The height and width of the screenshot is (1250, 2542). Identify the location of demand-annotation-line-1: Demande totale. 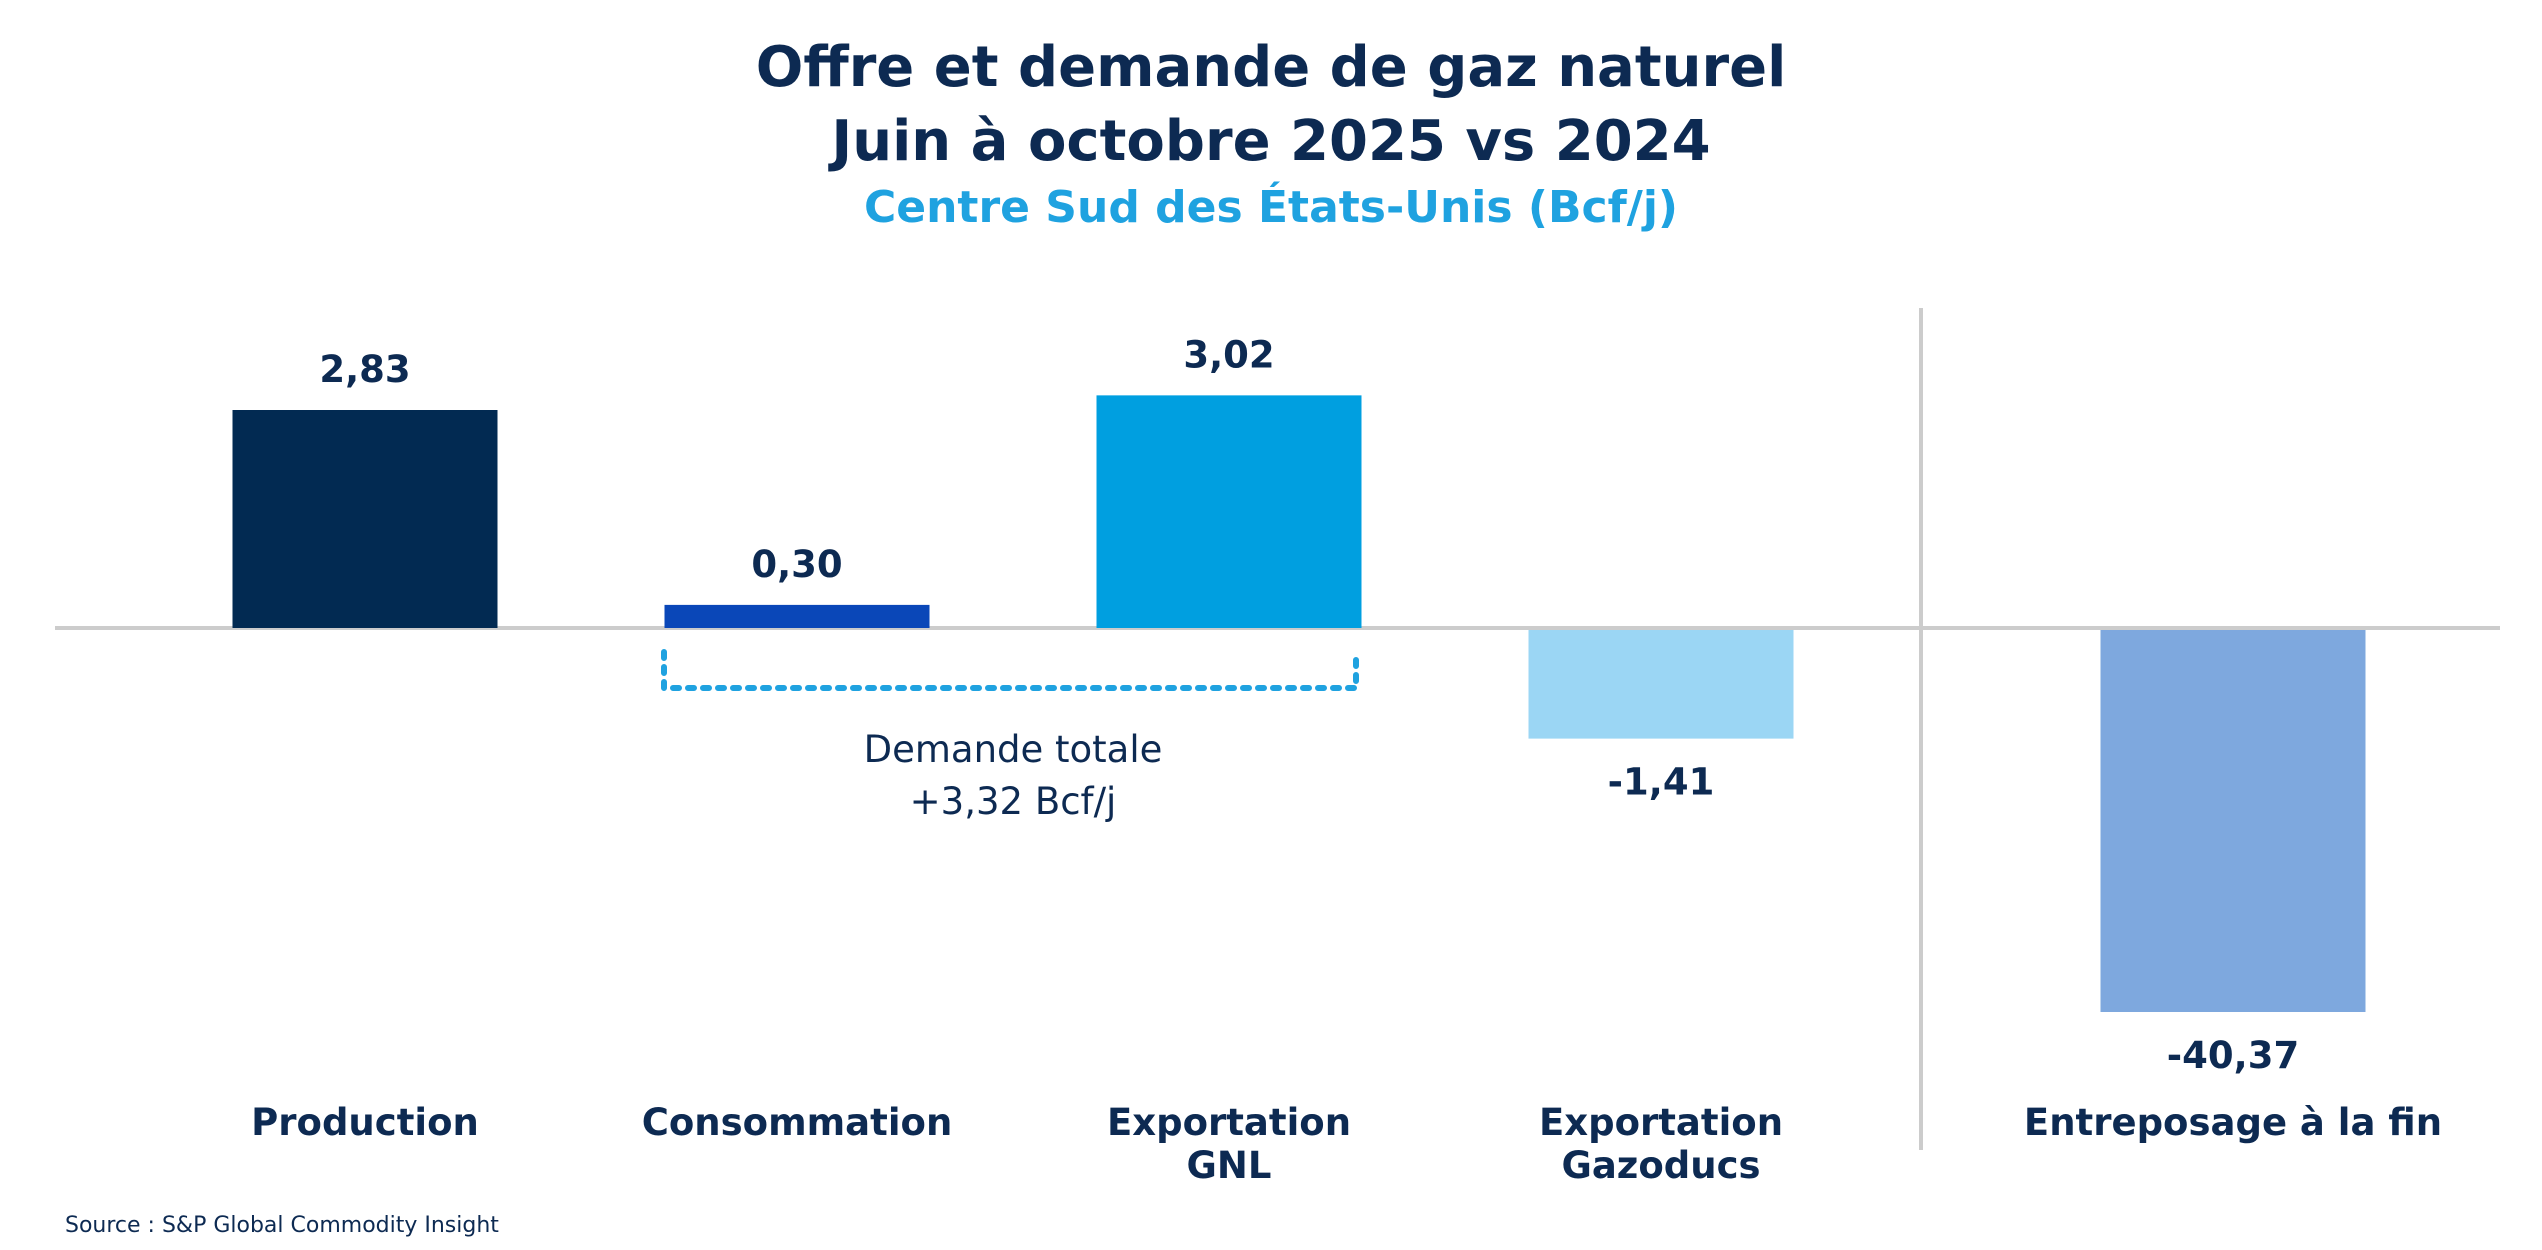
(1013, 749).